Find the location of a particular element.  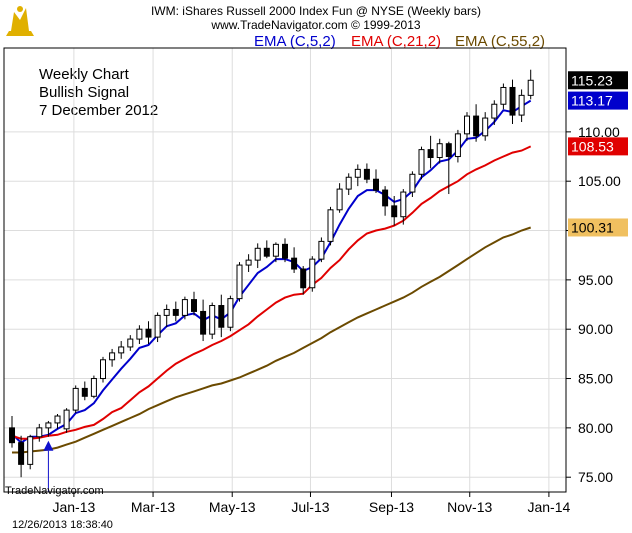

price-labels: 115.23 113.17 108.53 100.31 is located at coordinates (598, 154).